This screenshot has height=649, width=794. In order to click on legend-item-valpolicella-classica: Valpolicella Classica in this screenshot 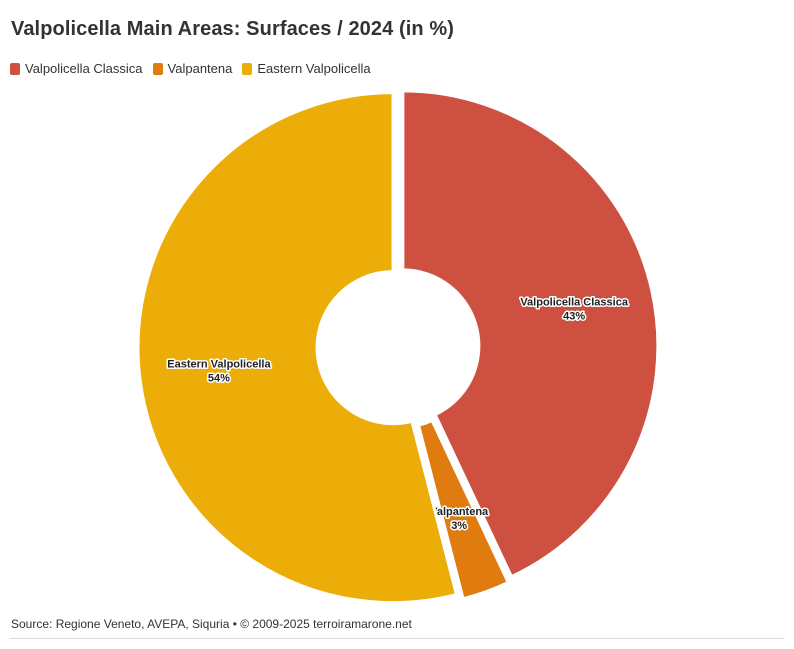, I will do `click(76, 68)`.